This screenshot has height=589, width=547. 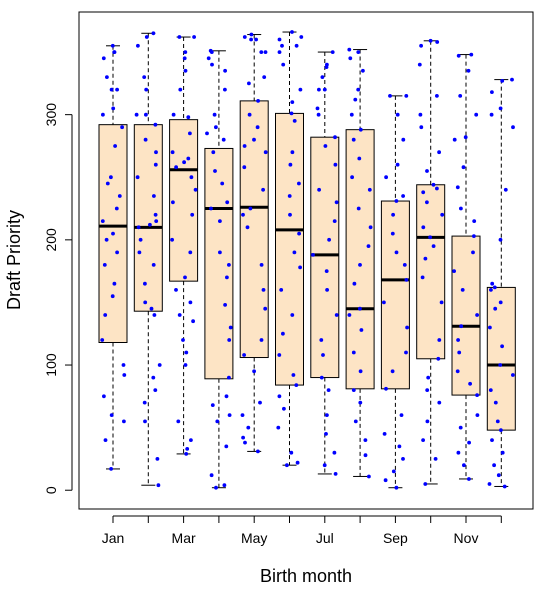 What do you see at coordinates (466, 538) in the screenshot?
I see `x-tick-label: Nov` at bounding box center [466, 538].